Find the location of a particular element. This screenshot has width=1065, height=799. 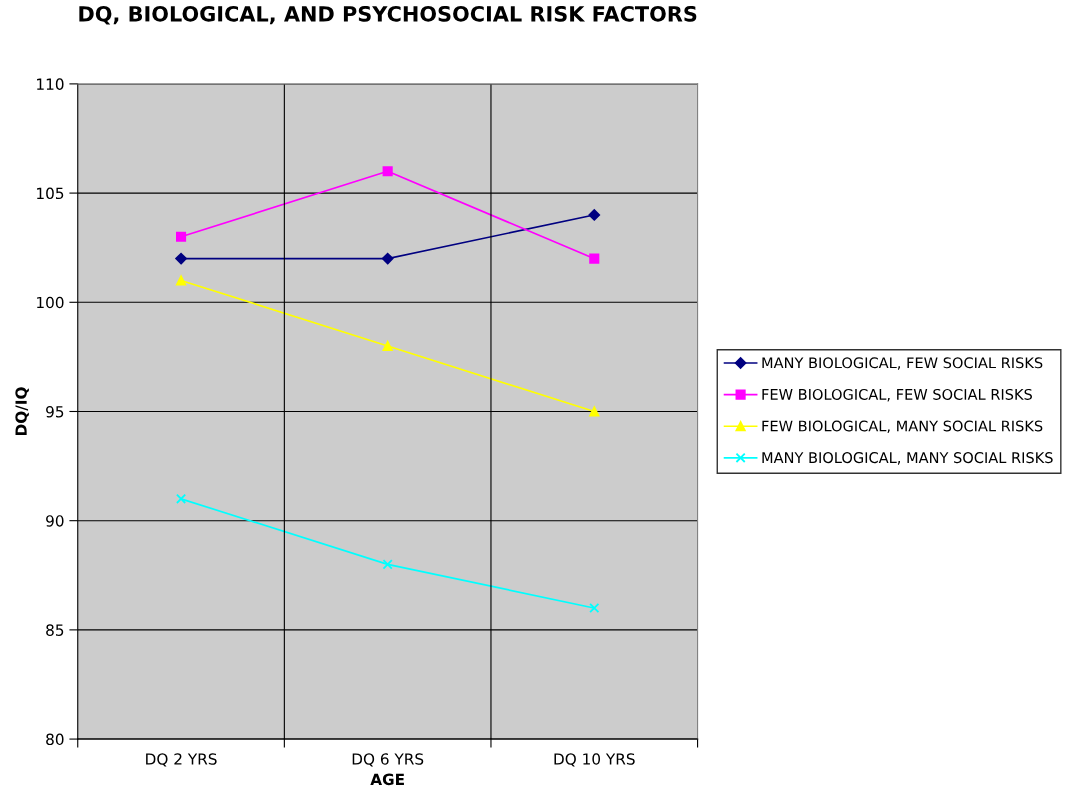

legend-label: FEW BIOLOGICAL, MANY SOCIAL RISKS is located at coordinates (902, 427).